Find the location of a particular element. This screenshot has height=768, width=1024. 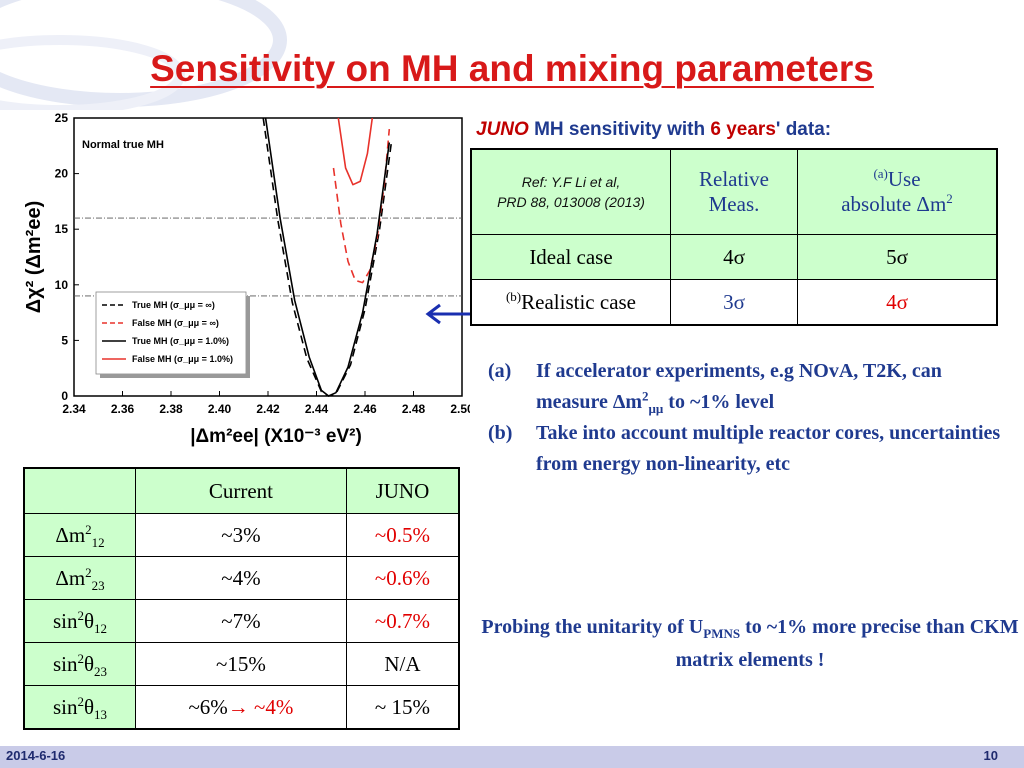

param-name: sin2θ12 is located at coordinates (79, 621).